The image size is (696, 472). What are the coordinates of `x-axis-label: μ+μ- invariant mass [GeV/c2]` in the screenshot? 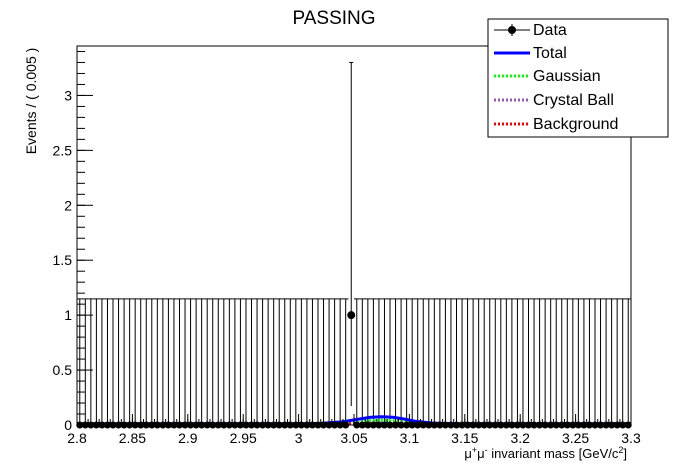 It's located at (545, 453).